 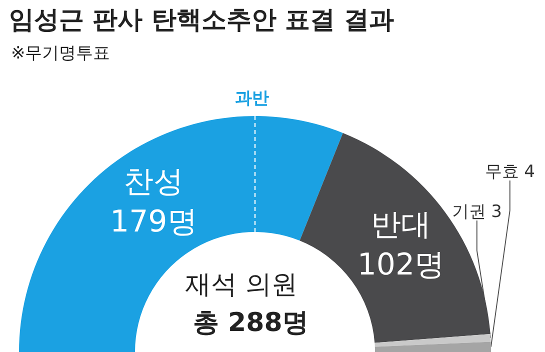 I want to click on text: 과반, so click(x=252, y=98).